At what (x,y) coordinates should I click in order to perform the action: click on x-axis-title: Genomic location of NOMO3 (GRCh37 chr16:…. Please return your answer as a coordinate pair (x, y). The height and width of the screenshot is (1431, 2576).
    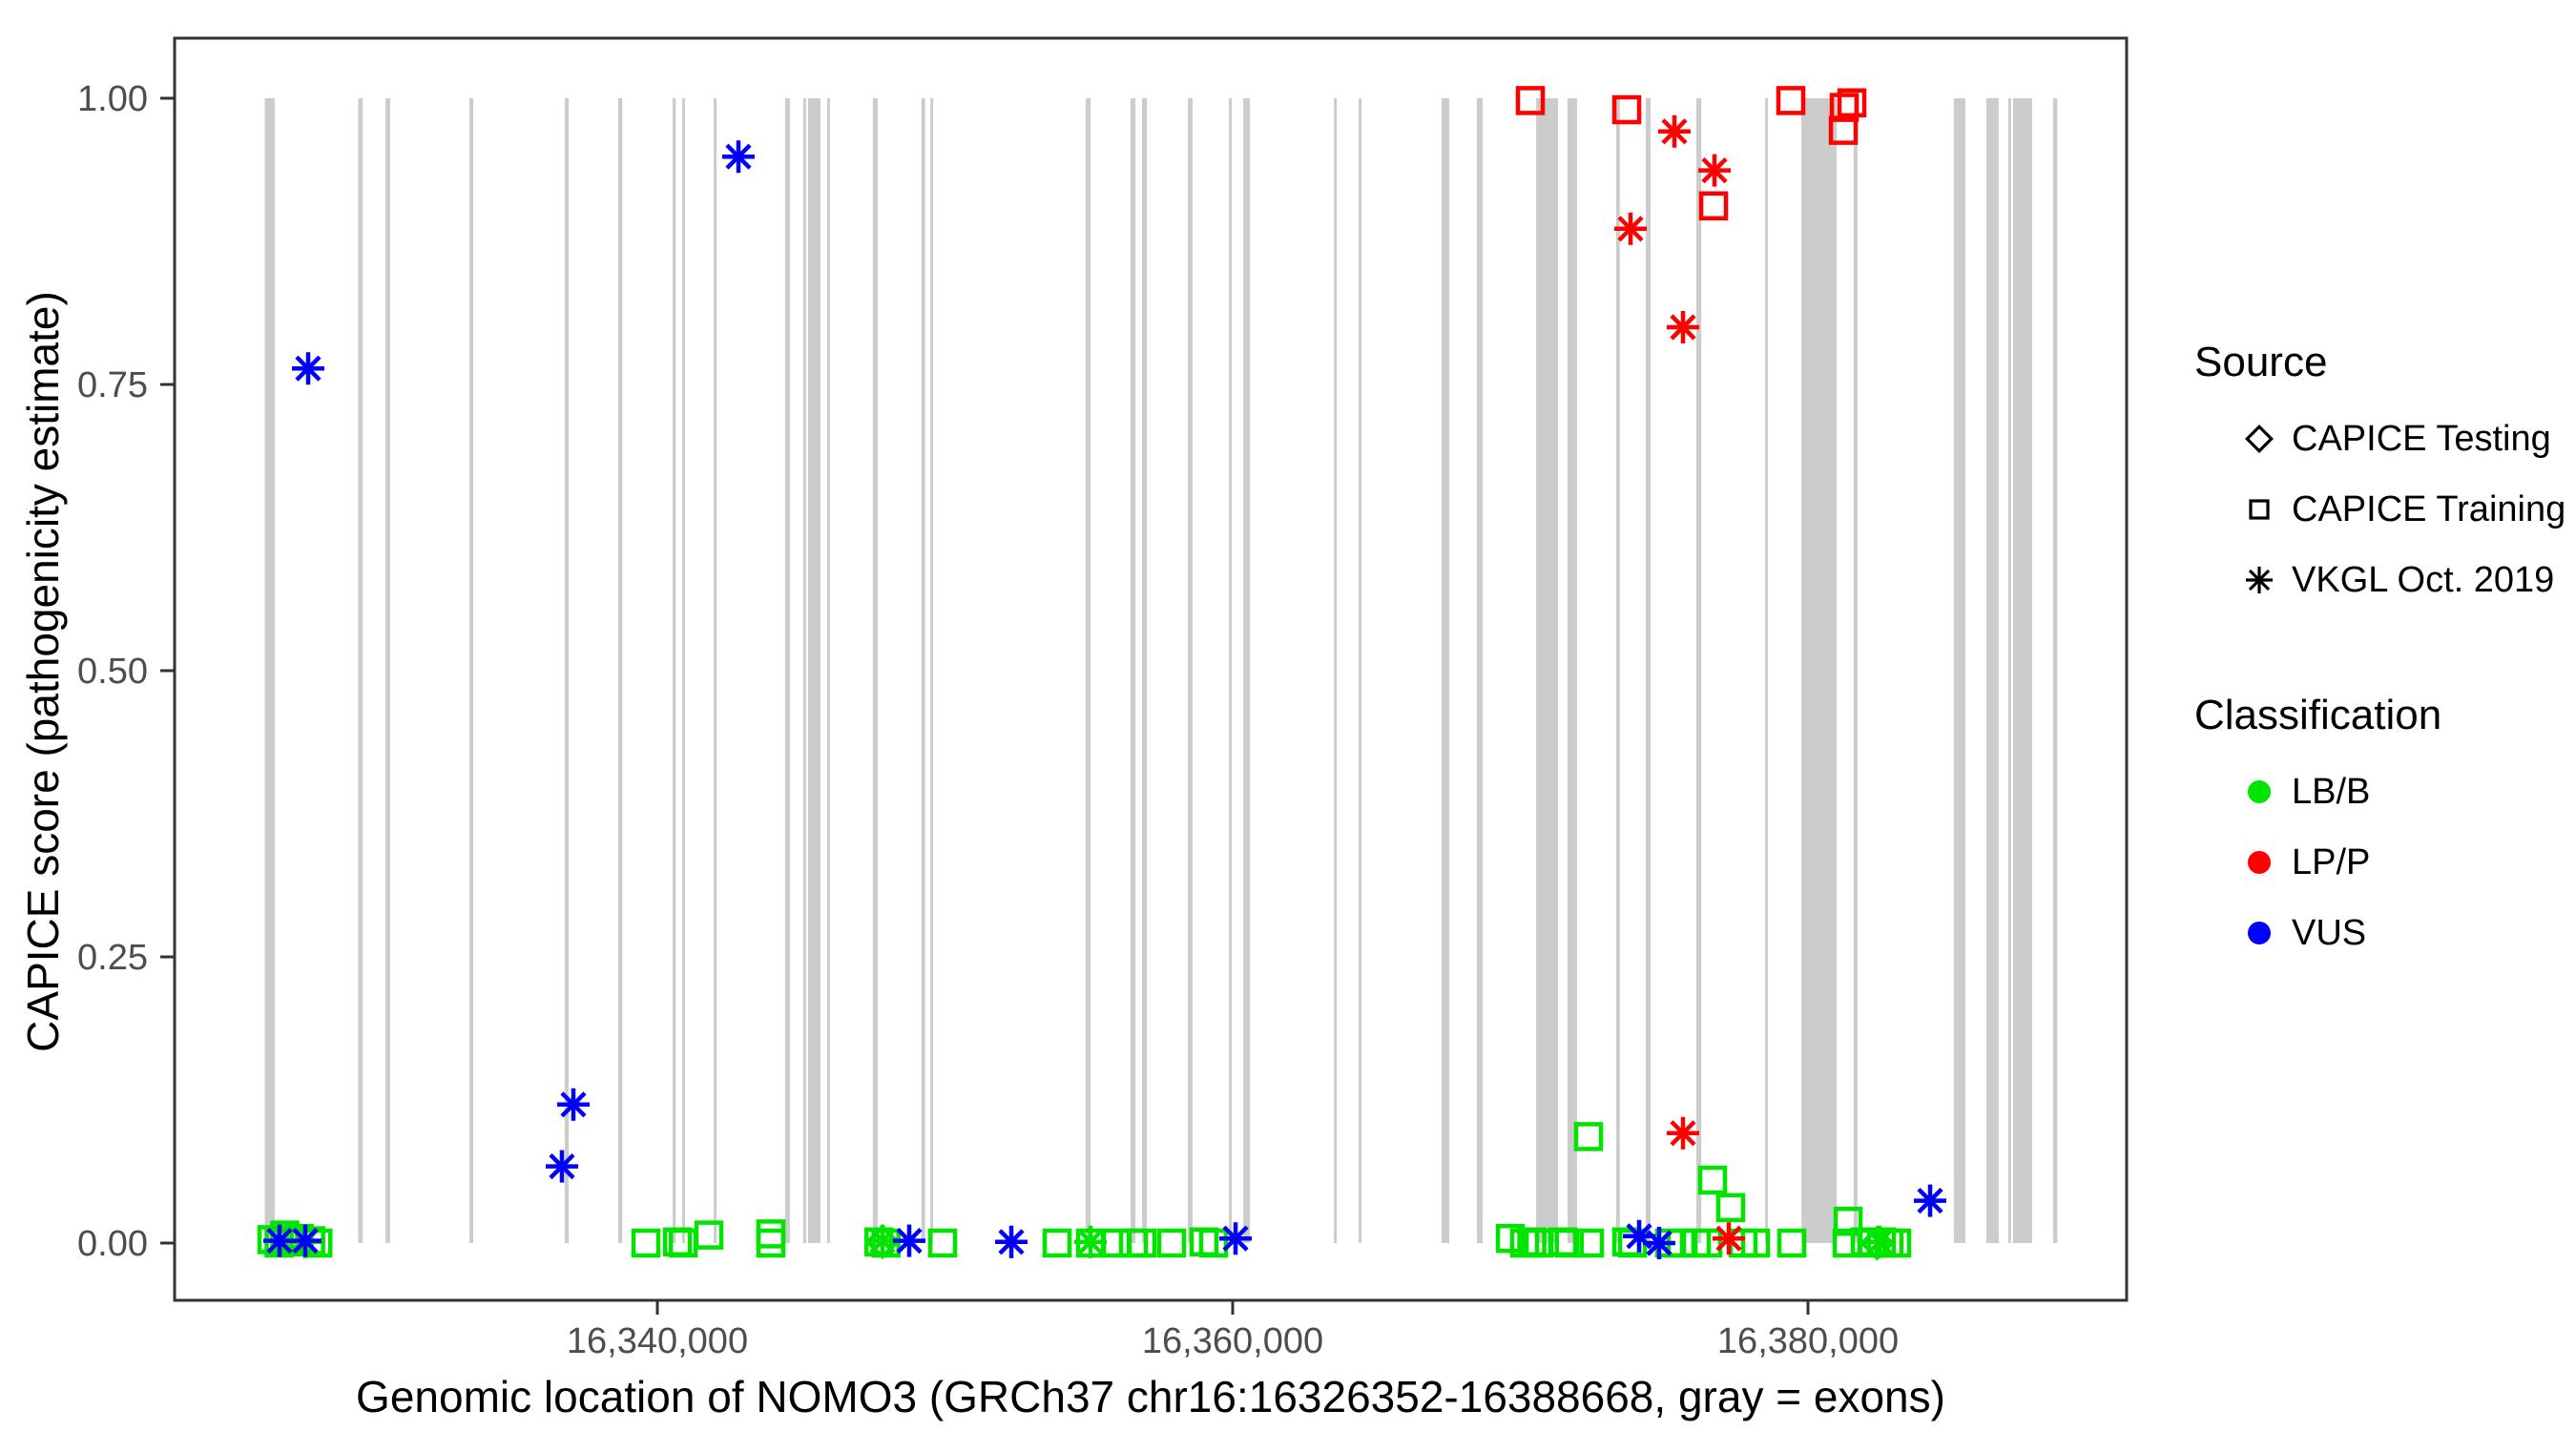
    Looking at the image, I should click on (1150, 1396).